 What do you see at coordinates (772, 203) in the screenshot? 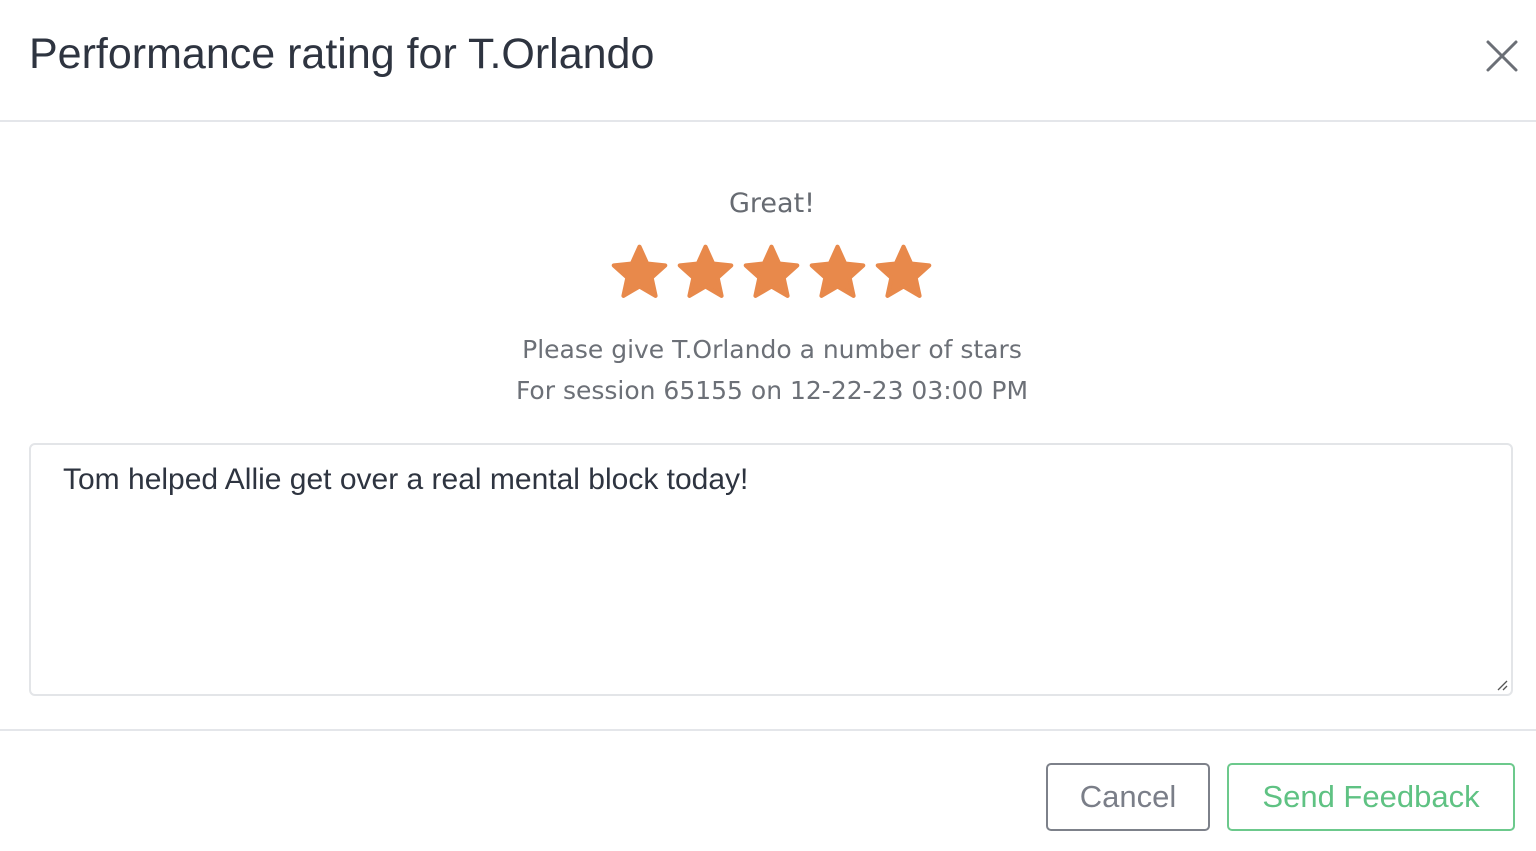
I see `rating-label: Great!` at bounding box center [772, 203].